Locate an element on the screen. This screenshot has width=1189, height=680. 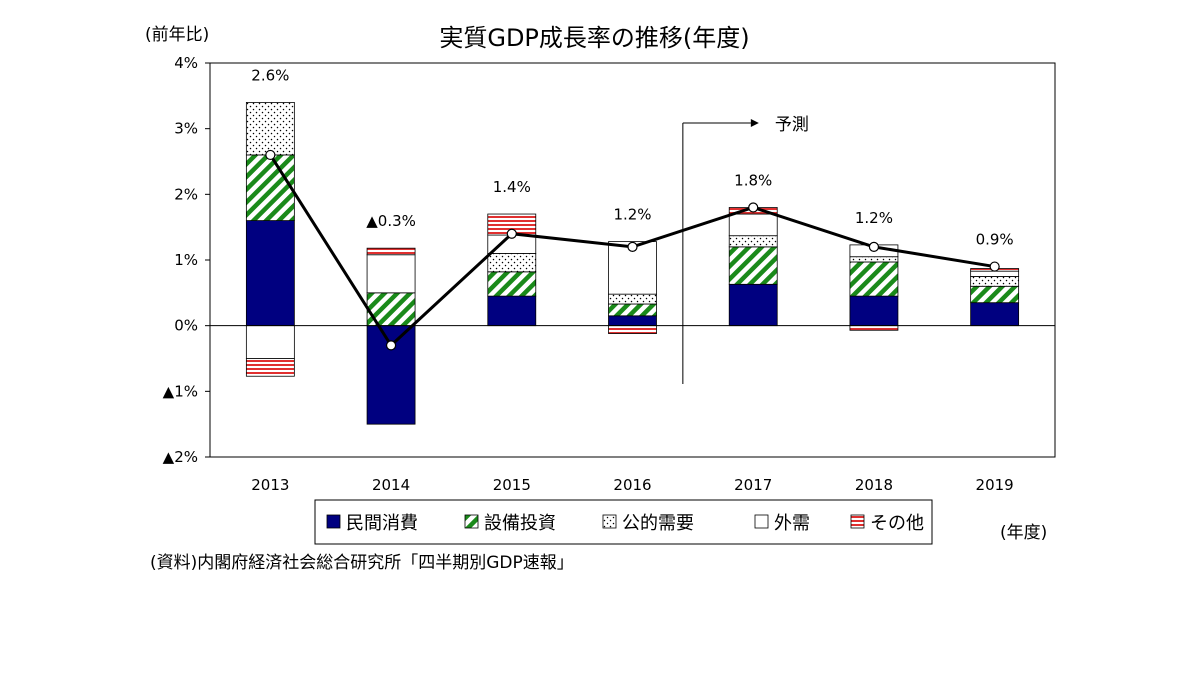
bar-public-2016 is located at coordinates (632, 299).